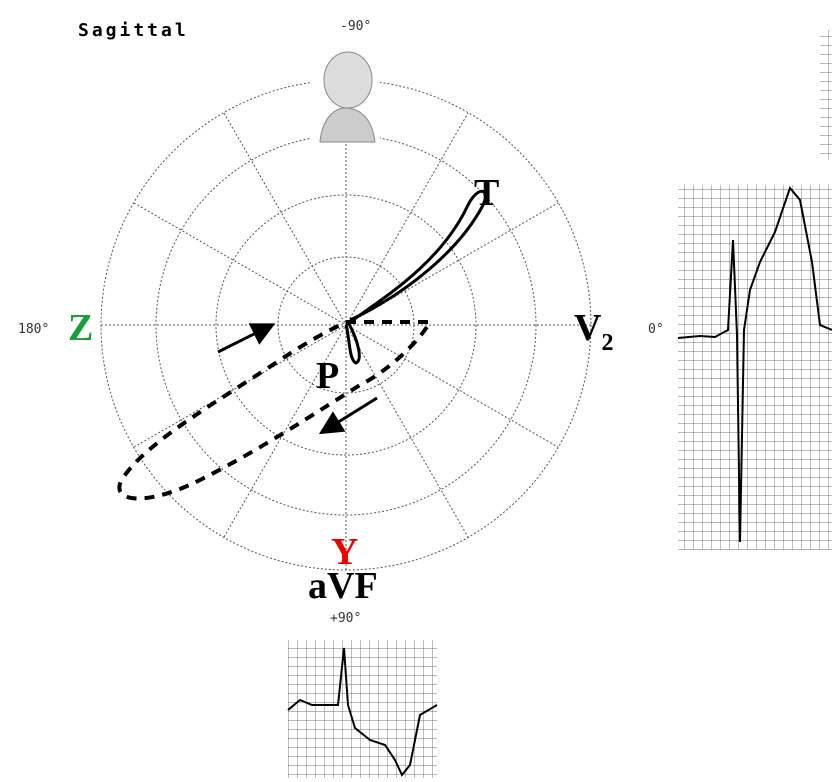 This screenshot has width=832, height=782. What do you see at coordinates (754, 367) in the screenshot?
I see `ecg-strip-right` at bounding box center [754, 367].